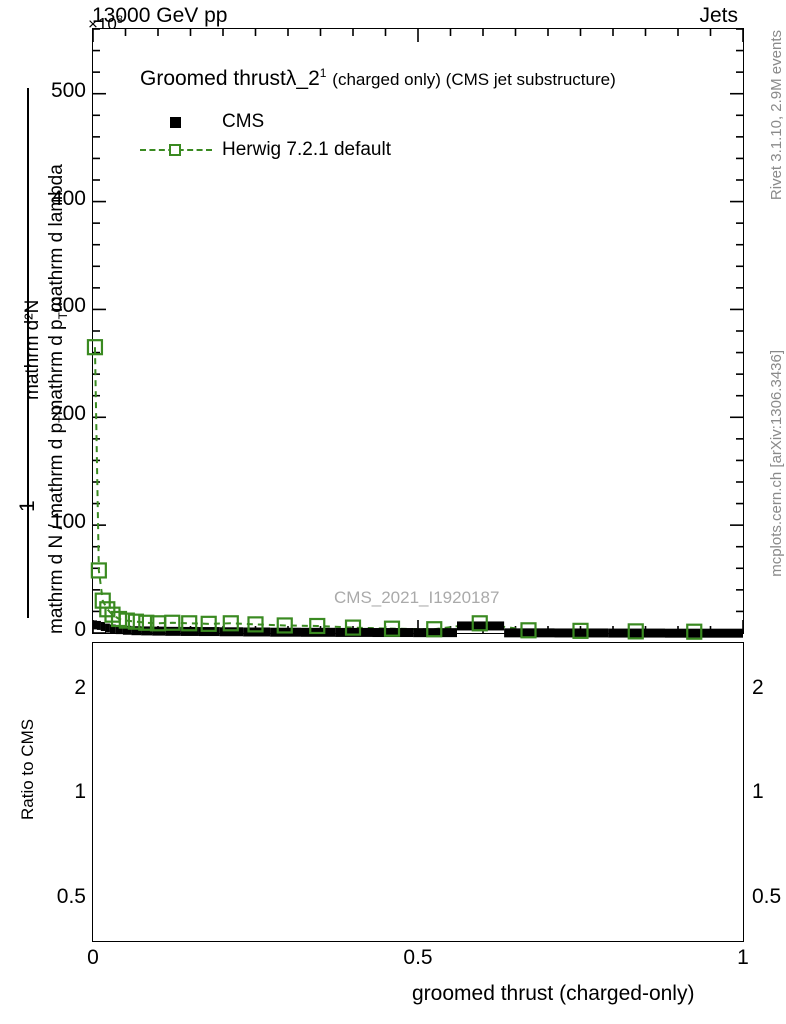 This screenshot has width=786, height=1024. Describe the element at coordinates (743, 957) in the screenshot. I see `x-tick-label-2: 1` at that location.